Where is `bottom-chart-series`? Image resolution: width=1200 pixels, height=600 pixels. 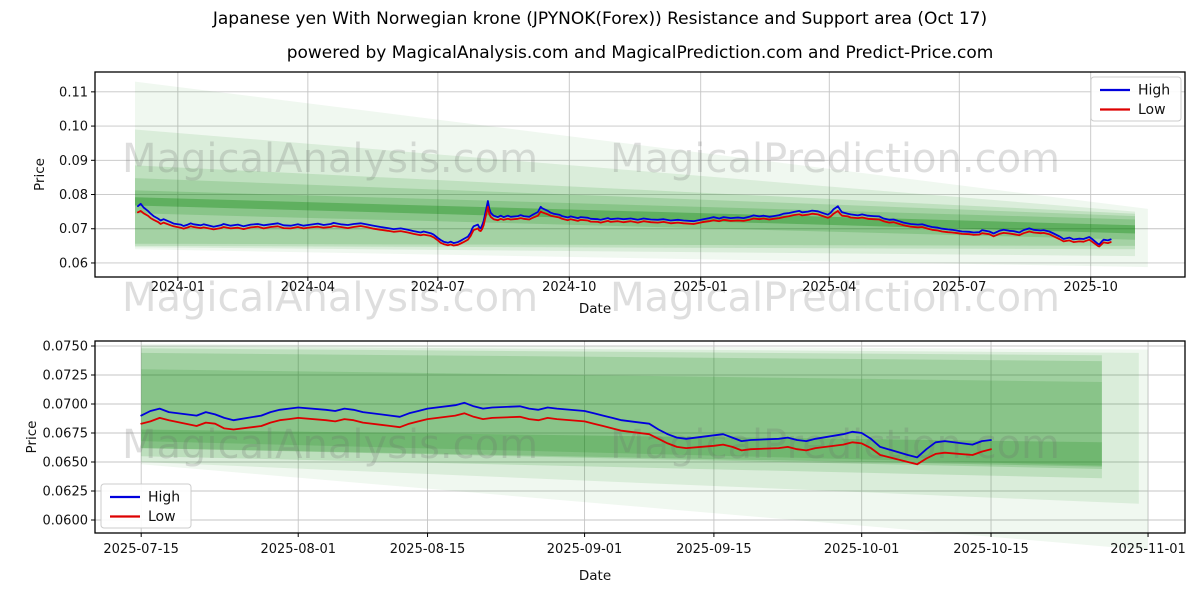 bottom-chart-series is located at coordinates (566, 433).